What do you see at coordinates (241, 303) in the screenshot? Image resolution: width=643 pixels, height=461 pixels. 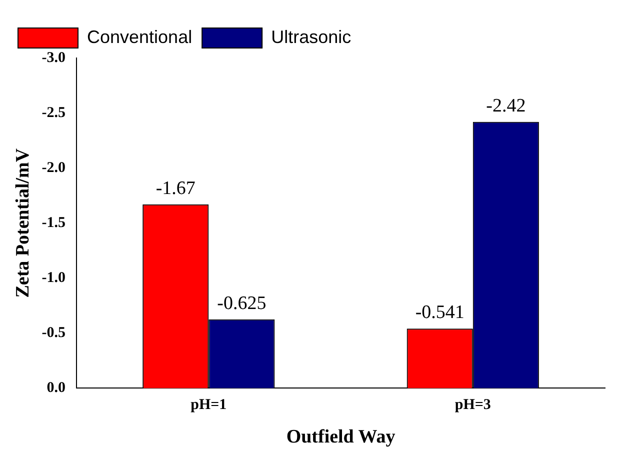 I see `data-label: -0.625` at bounding box center [241, 303].